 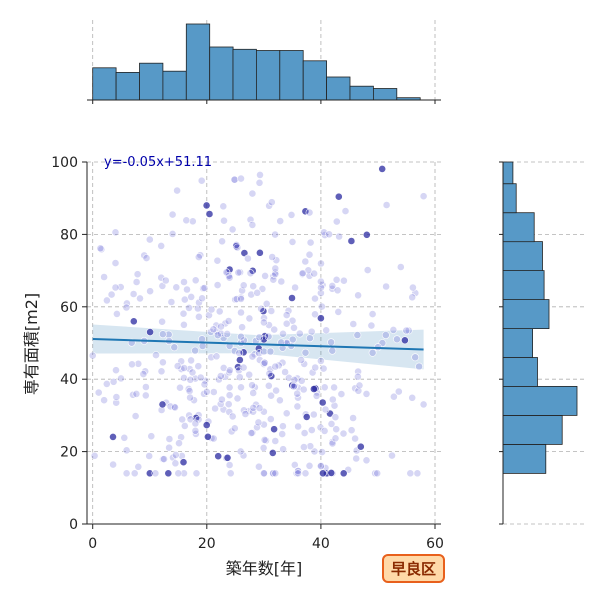 What do you see at coordinates (69, 308) in the screenshot?
I see `y-tick-label-3: 60` at bounding box center [69, 308].